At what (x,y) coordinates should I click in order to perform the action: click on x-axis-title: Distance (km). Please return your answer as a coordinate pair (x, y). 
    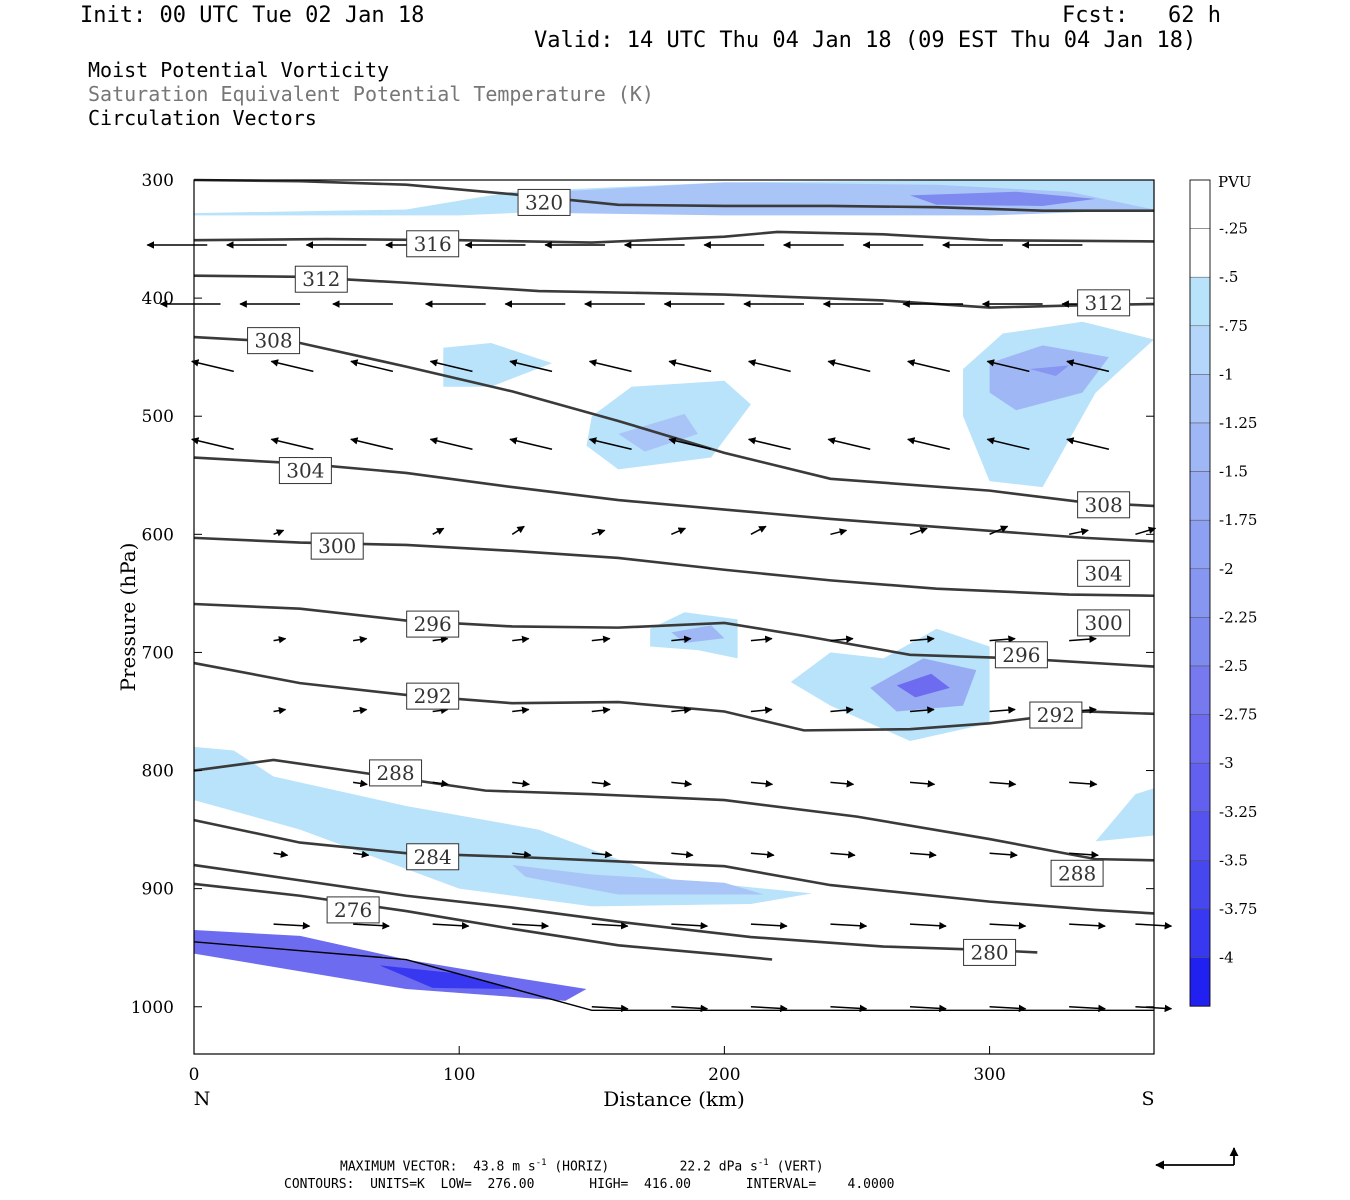
    Looking at the image, I should click on (674, 1099).